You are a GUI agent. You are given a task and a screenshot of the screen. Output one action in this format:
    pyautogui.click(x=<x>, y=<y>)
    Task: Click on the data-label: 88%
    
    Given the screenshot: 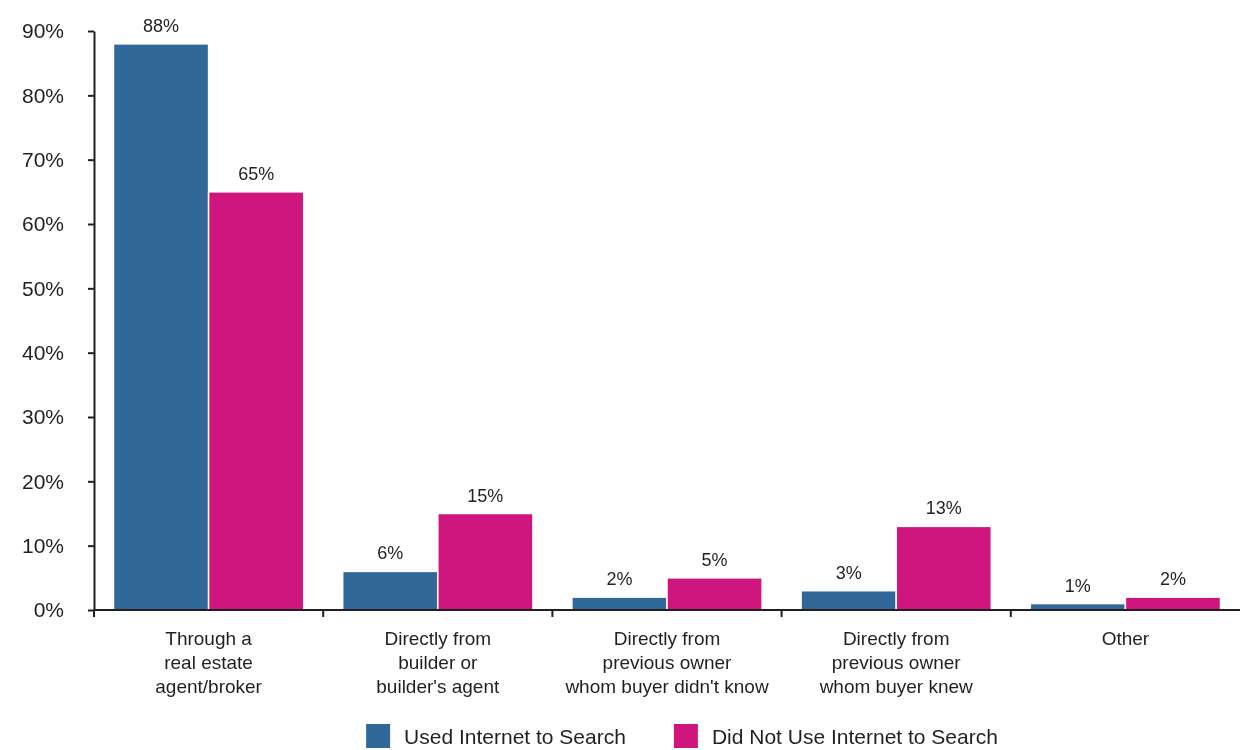 What is the action you would take?
    pyautogui.click(x=161, y=25)
    